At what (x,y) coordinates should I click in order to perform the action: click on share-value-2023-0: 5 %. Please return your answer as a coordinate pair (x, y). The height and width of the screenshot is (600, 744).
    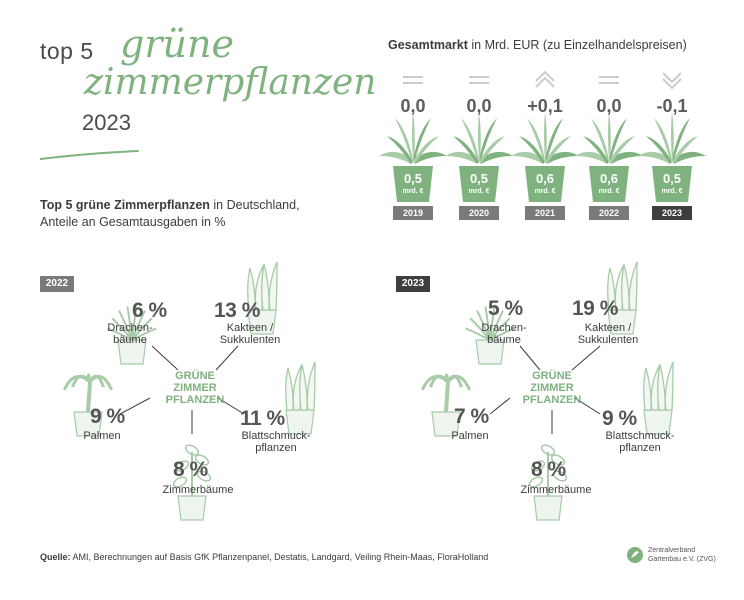
    Looking at the image, I should click on (505, 308).